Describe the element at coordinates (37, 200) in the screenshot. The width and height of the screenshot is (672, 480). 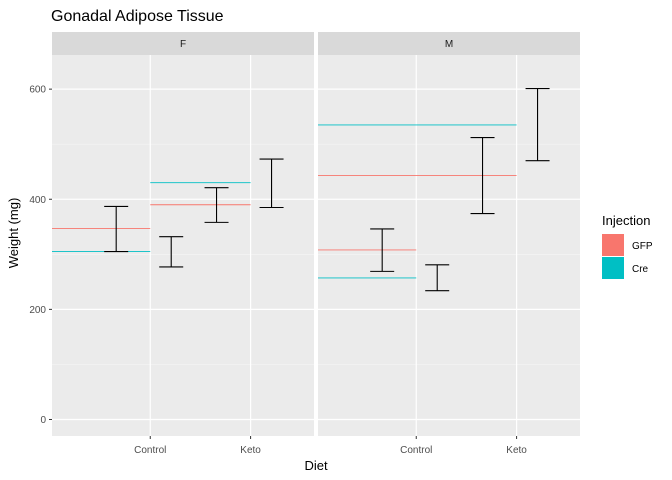
I see `y-tick-label: 400` at that location.